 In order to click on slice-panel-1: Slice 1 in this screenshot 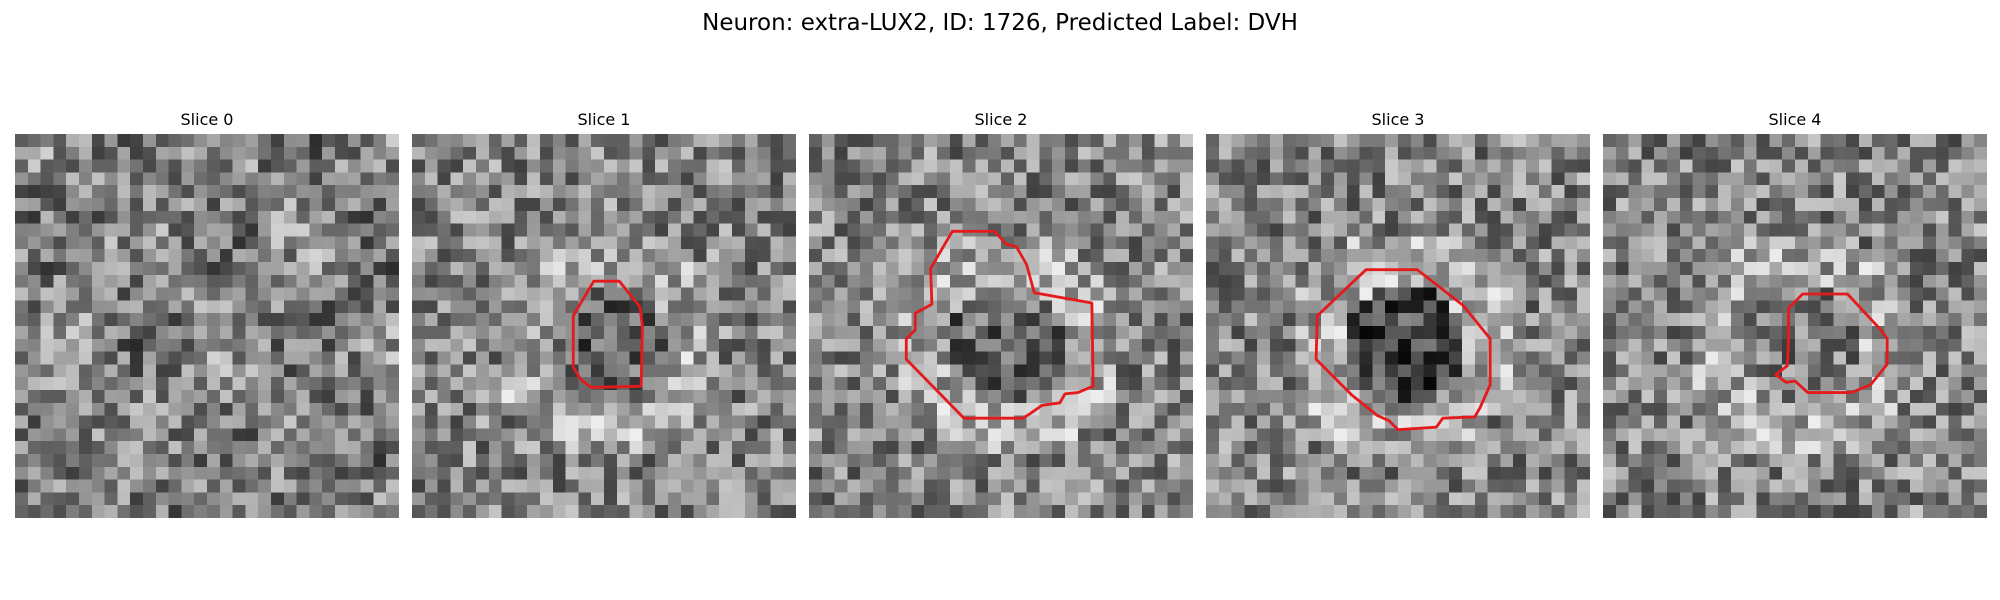, I will do `click(604, 314)`.